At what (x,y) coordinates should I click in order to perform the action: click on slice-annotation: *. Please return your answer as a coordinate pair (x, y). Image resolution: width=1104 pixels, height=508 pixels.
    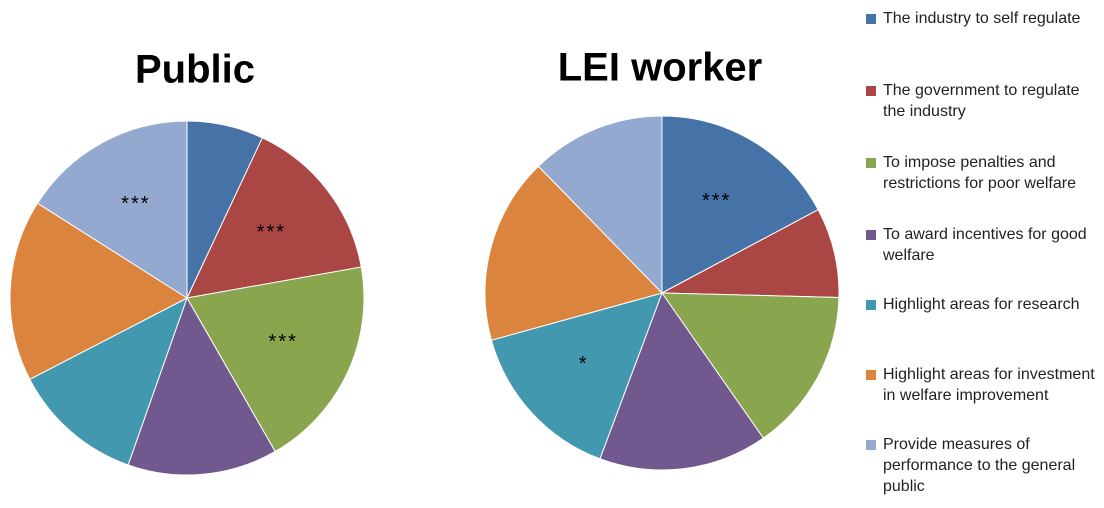
    Looking at the image, I should click on (584, 364).